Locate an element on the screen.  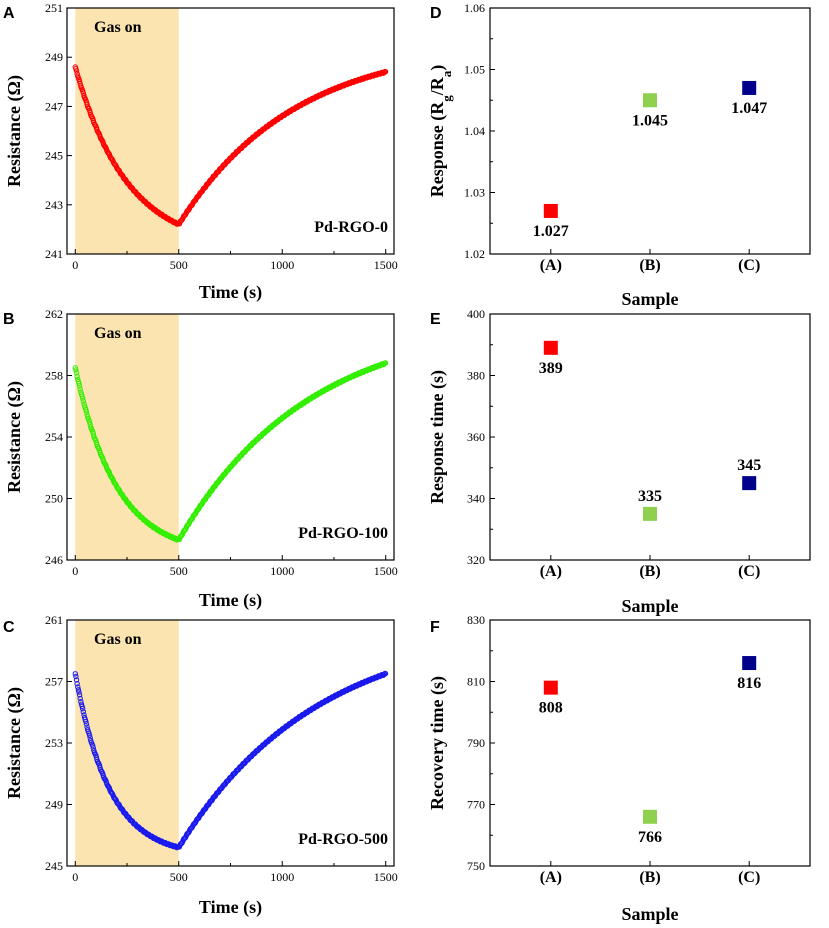
y-tick-label: 830 is located at coordinates (476, 620).